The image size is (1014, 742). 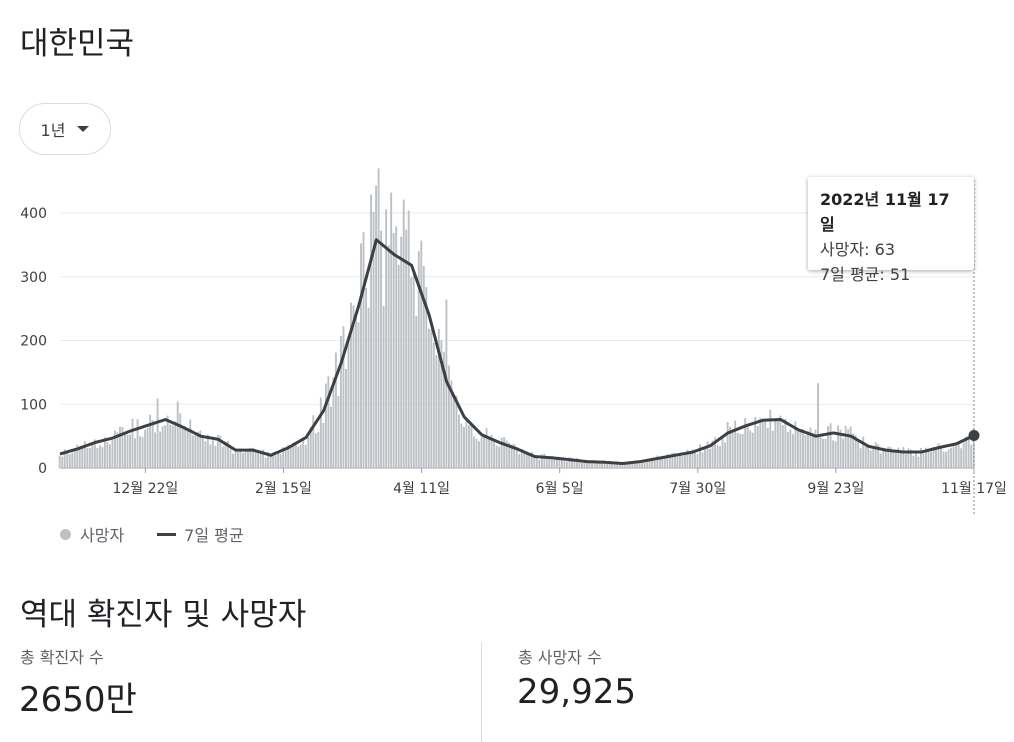 I want to click on total-deaths-value: 29,925, so click(x=576, y=692).